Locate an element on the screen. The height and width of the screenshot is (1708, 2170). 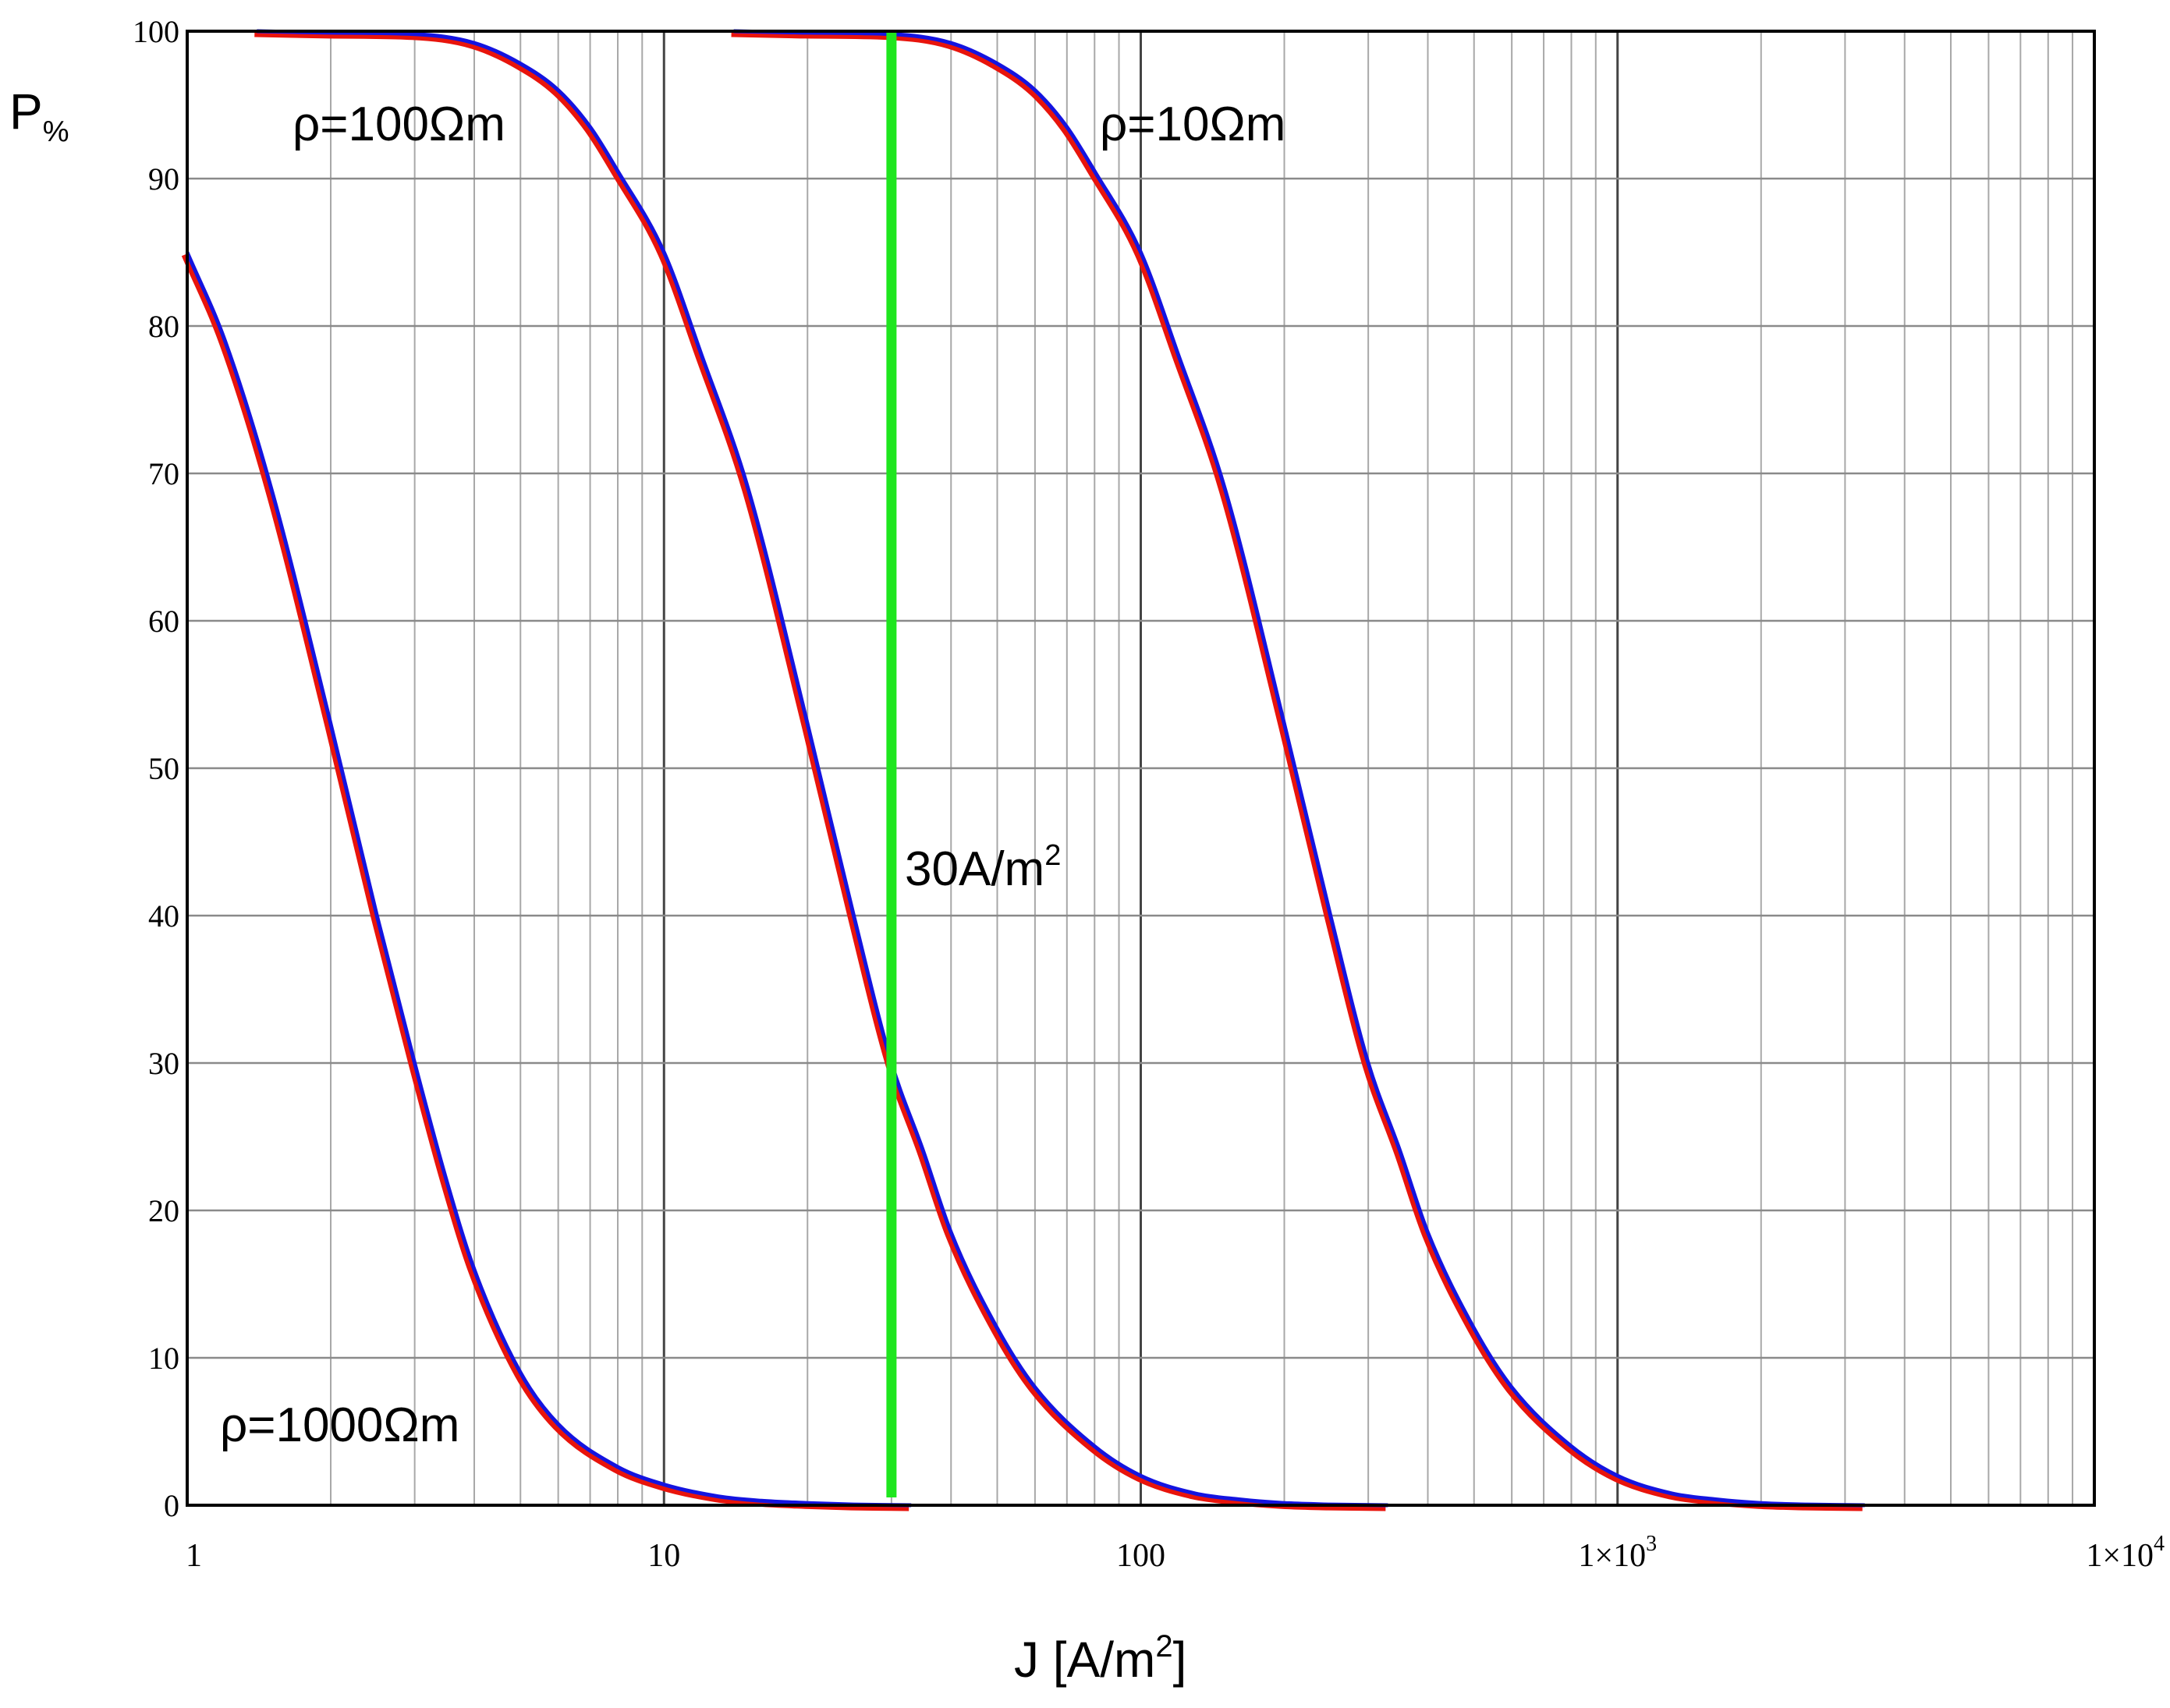
x-axis-title-tail: ] is located at coordinates (1180, 1660).